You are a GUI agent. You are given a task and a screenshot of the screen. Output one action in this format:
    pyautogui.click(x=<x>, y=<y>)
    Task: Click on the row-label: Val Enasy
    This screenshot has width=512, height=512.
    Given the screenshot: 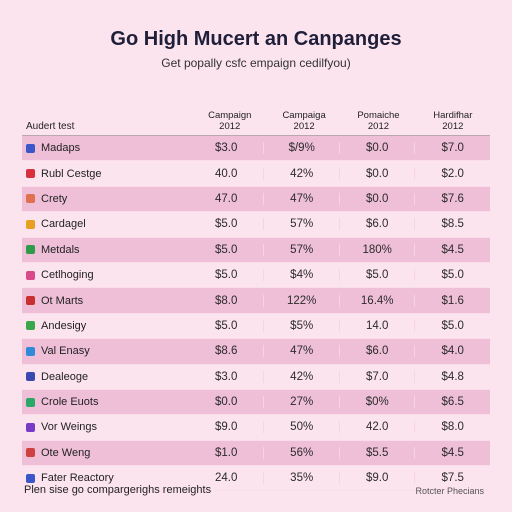 What is the action you would take?
    pyautogui.click(x=65, y=351)
    